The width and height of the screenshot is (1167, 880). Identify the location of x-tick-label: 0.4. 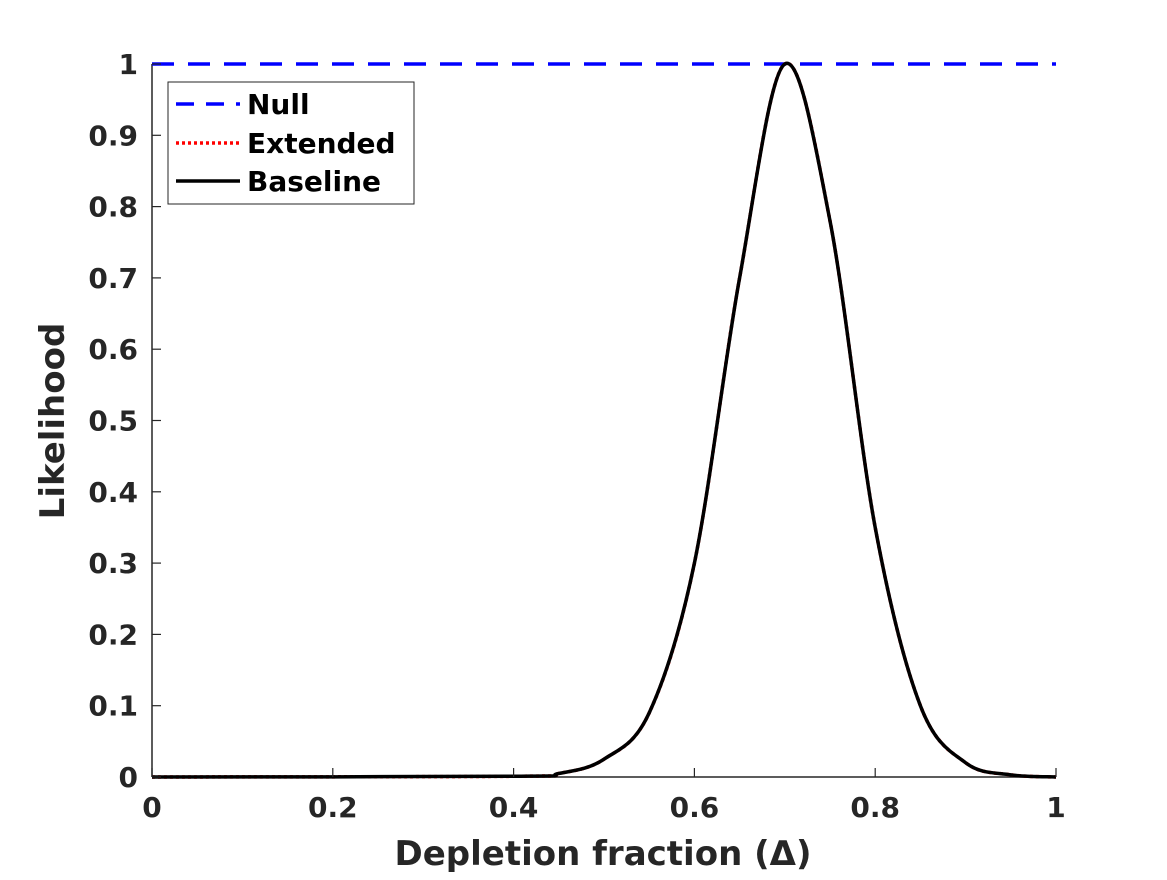
(514, 807).